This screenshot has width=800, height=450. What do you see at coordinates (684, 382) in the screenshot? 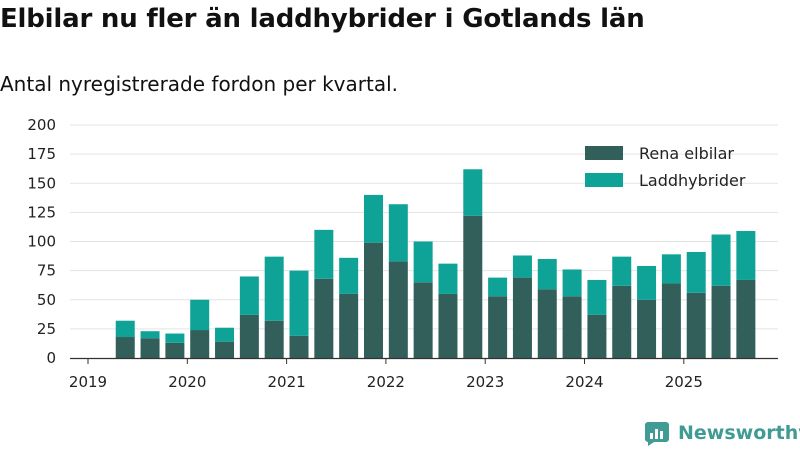
I see `x-tick-label: 2025` at bounding box center [684, 382].